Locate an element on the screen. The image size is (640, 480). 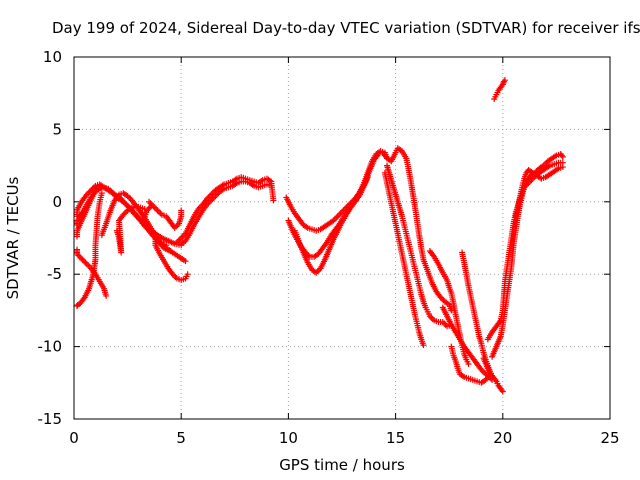
series-arc14 is located at coordinates (331, 225).